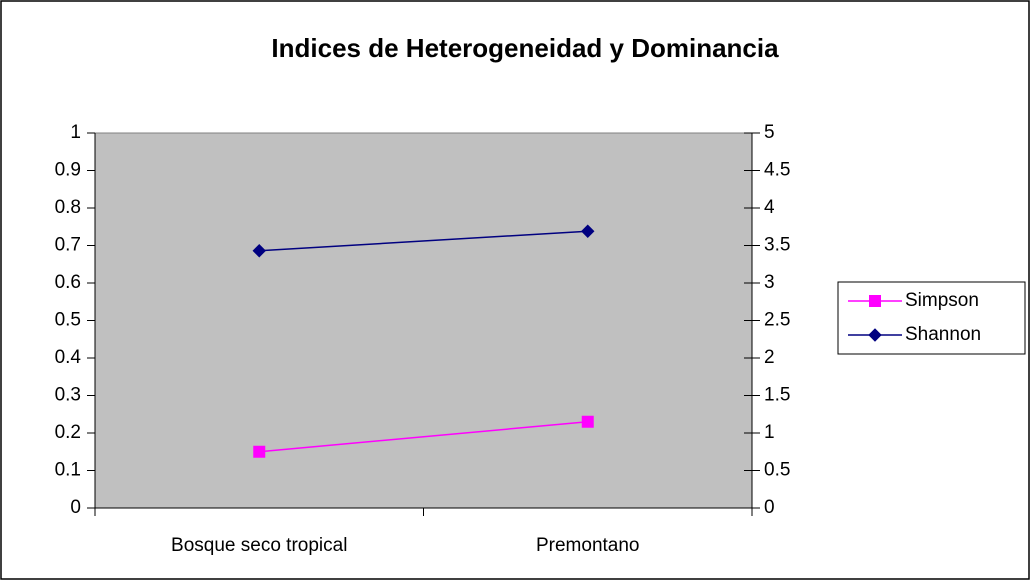 This screenshot has height=580, width=1030. I want to click on y-tick-label: 0.6, so click(68, 282).